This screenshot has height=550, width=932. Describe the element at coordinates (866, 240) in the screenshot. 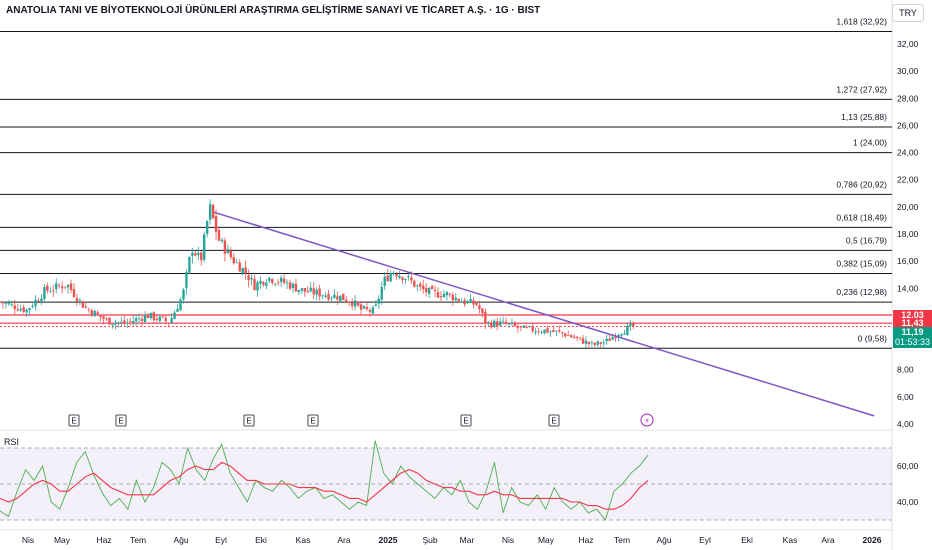

I see `fib-level-label: 0,5 (16,79)` at that location.